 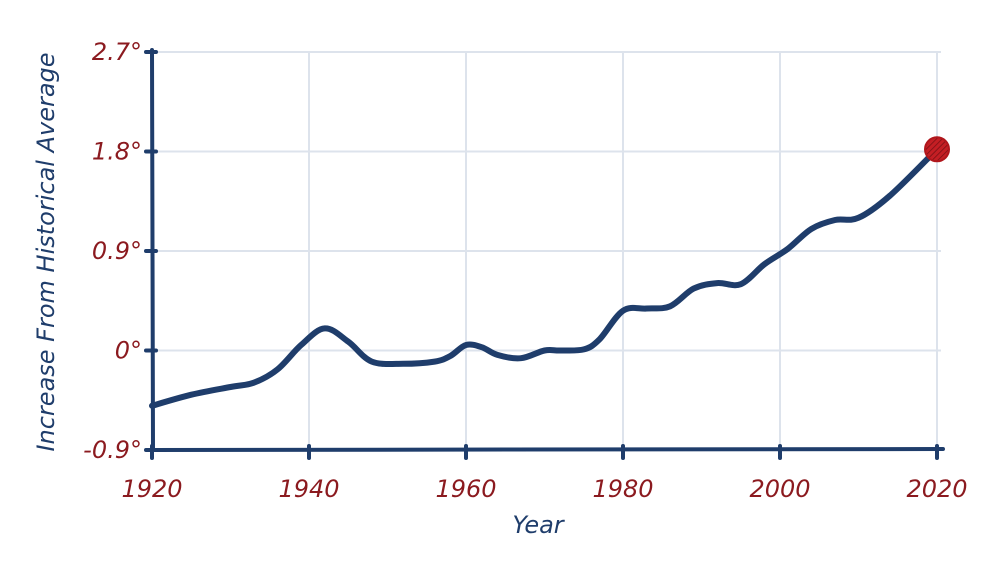 What do you see at coordinates (936, 489) in the screenshot?
I see `x-tick-label: 2020` at bounding box center [936, 489].